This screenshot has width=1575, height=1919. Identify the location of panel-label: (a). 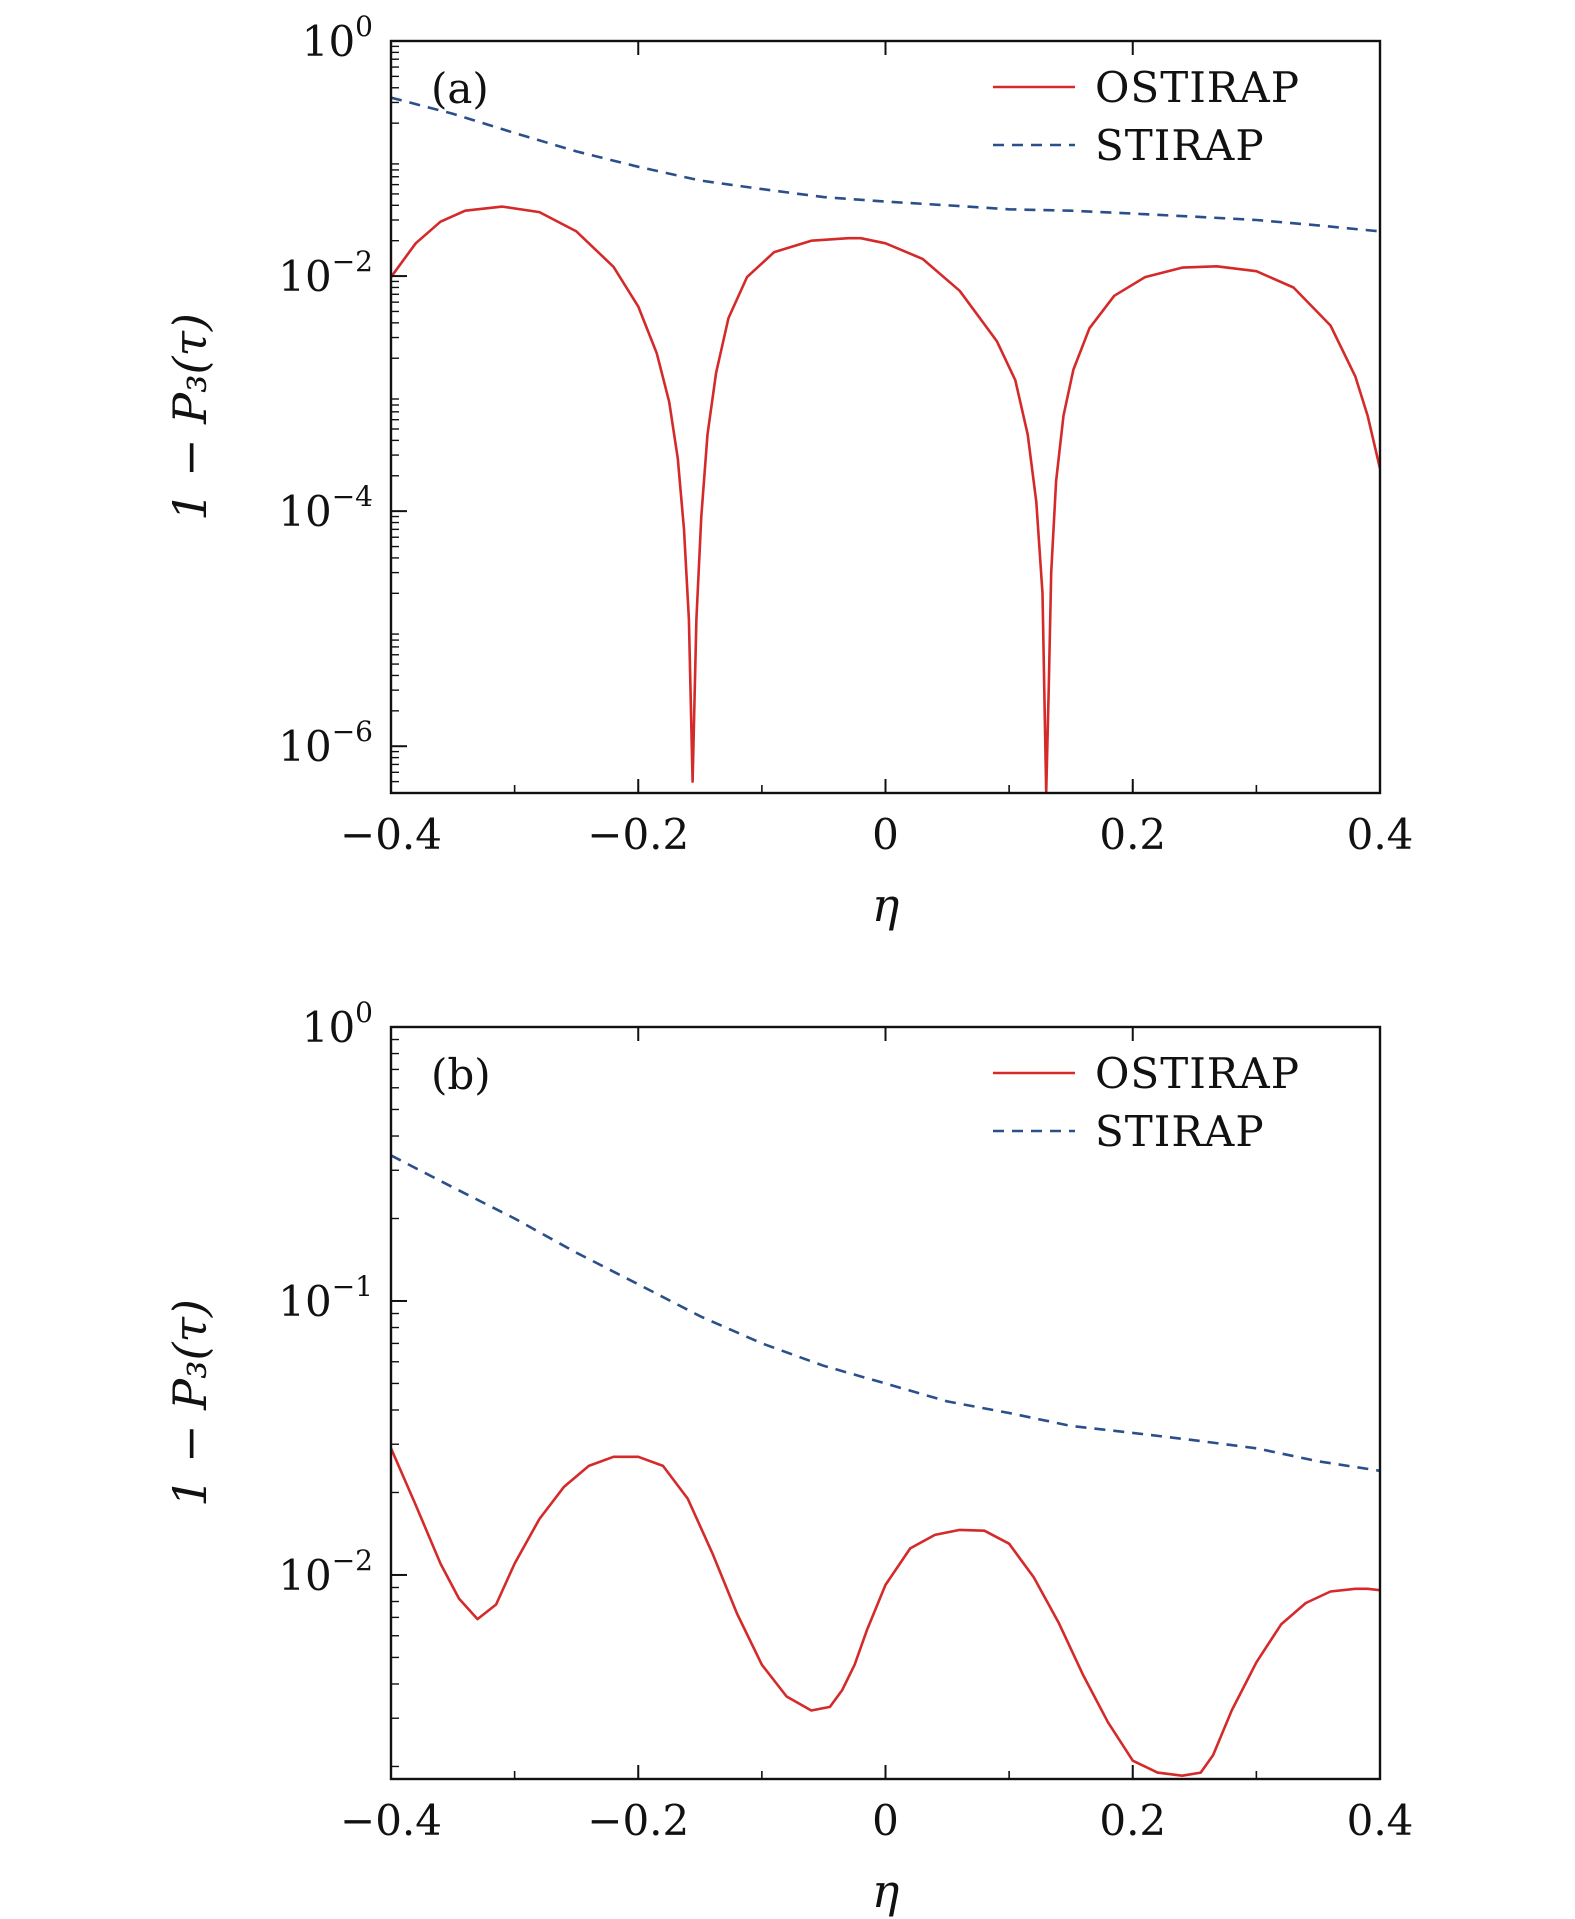
(460, 88).